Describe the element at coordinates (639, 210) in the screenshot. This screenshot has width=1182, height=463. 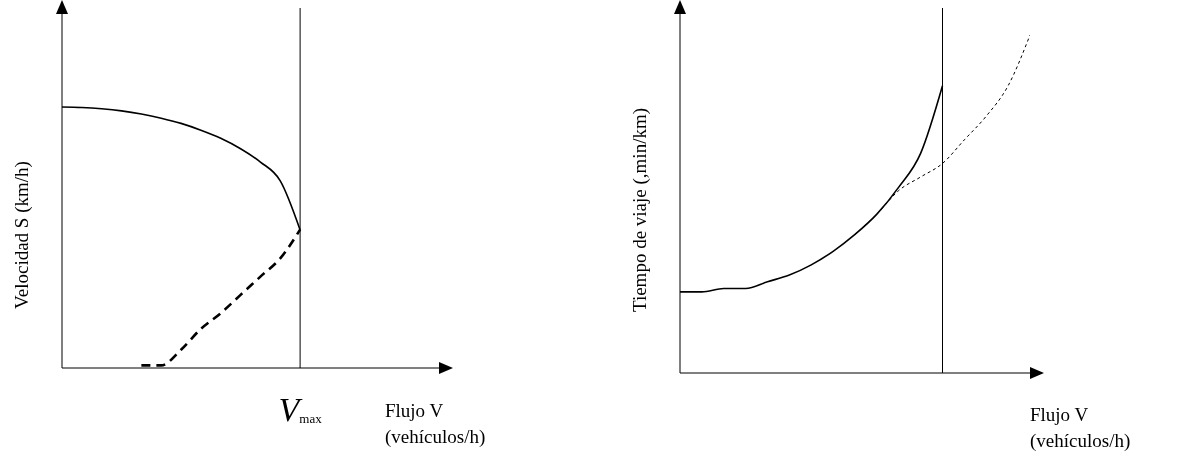
I see `y-axis-title: Tiempo de viaje (,min/km)` at that location.